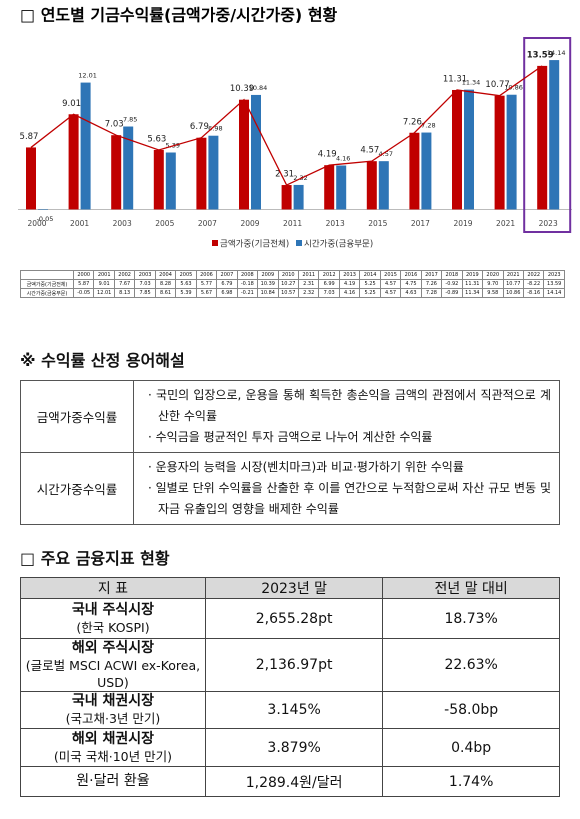 The image size is (580, 819). Describe the element at coordinates (431, 293) in the screenshot. I see `table-cell: 7.28` at that location.